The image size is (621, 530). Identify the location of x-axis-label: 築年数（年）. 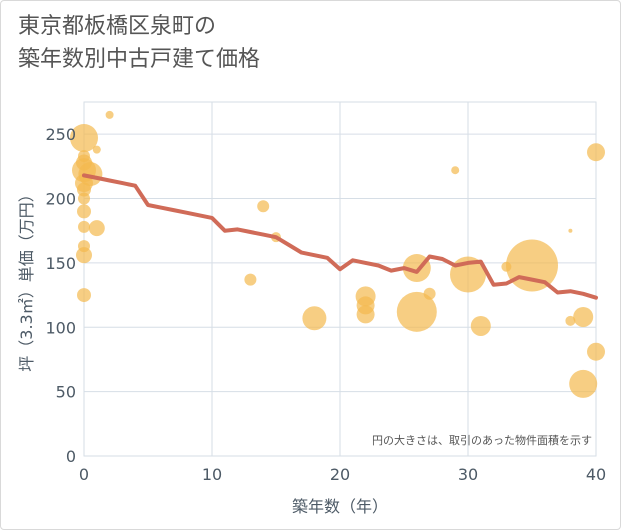
(340, 506).